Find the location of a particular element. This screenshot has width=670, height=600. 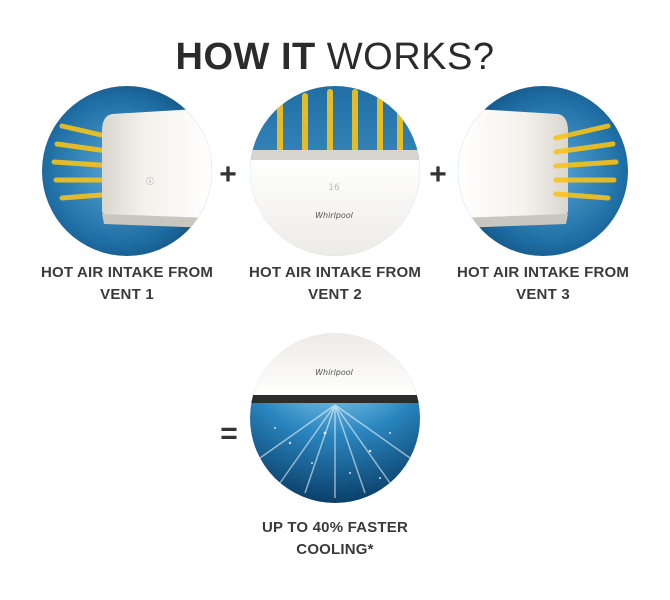

result-line-2: COOLING* is located at coordinates (335, 549).